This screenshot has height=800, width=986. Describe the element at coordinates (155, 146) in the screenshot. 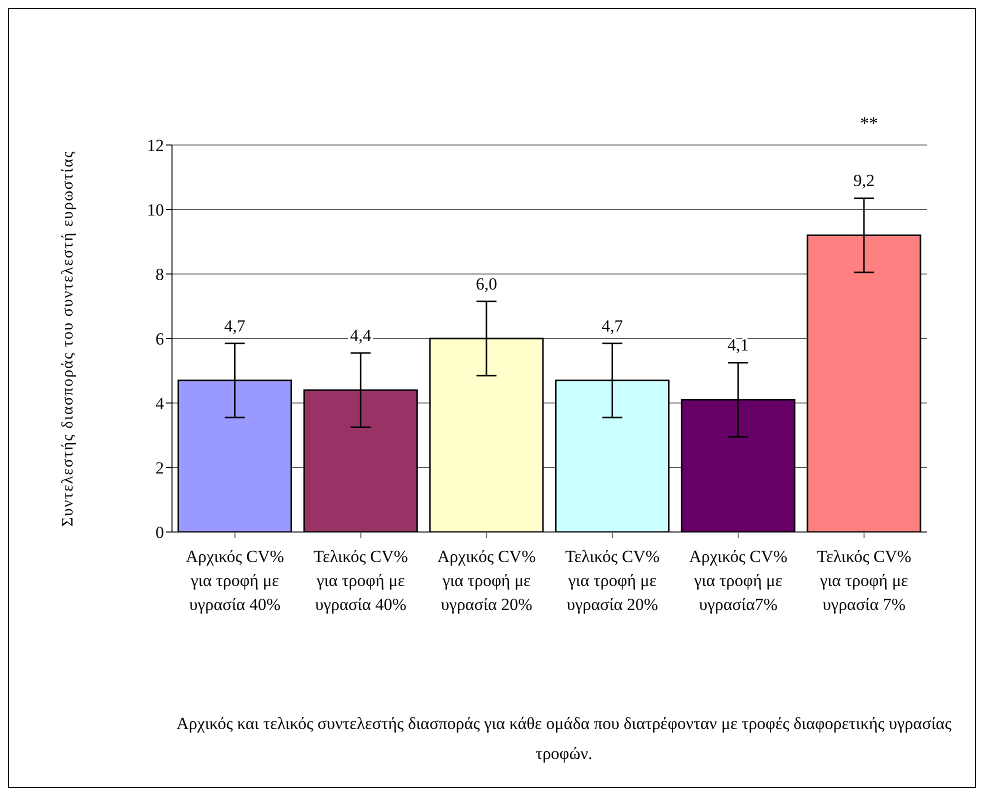

I see `y-tick-label: 12` at that location.